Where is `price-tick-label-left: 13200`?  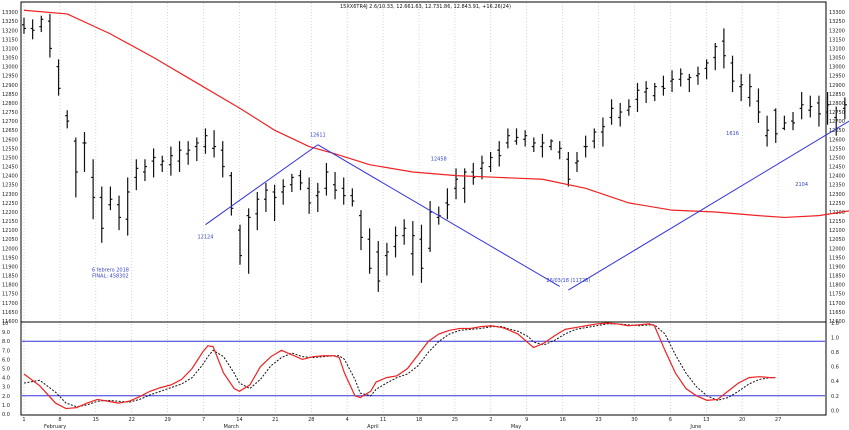 price-tick-label-left: 13200 is located at coordinates (10, 31).